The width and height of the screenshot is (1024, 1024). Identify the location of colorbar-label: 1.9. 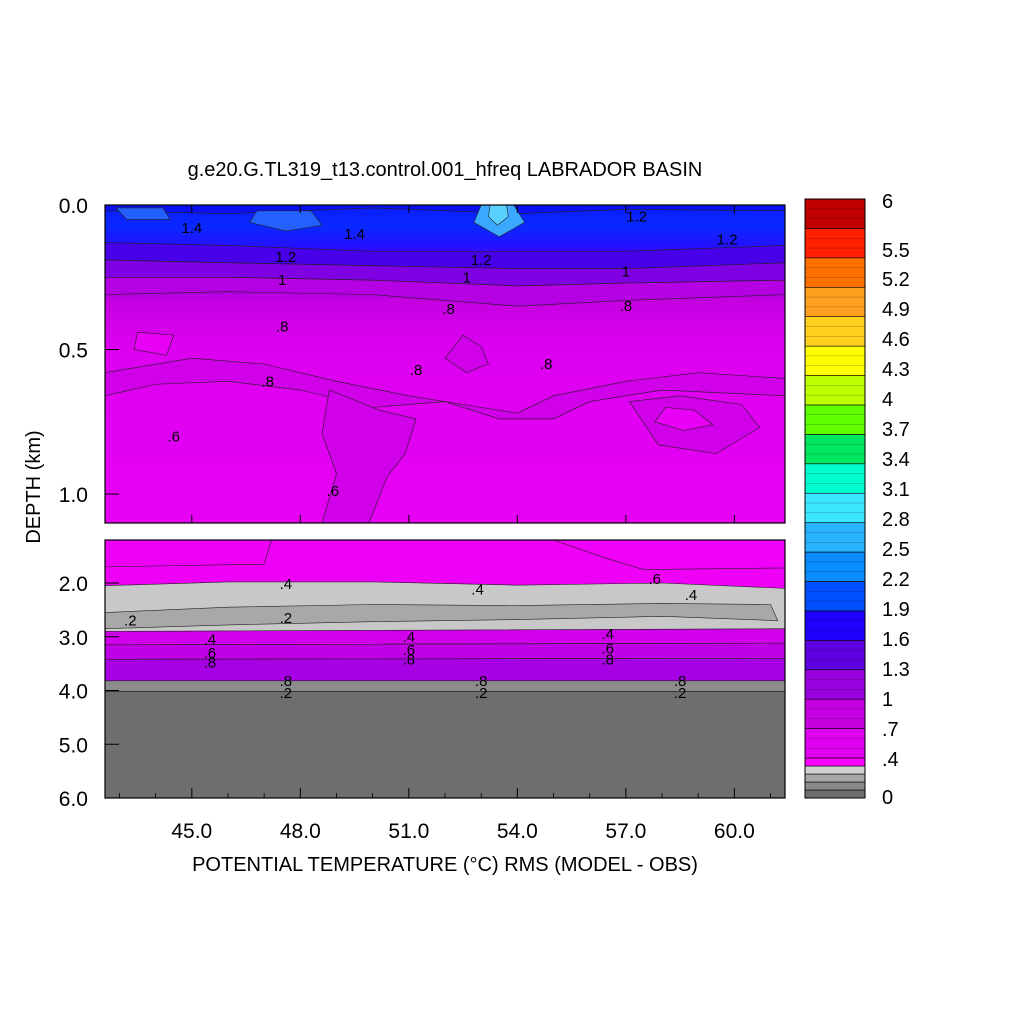
(896, 610).